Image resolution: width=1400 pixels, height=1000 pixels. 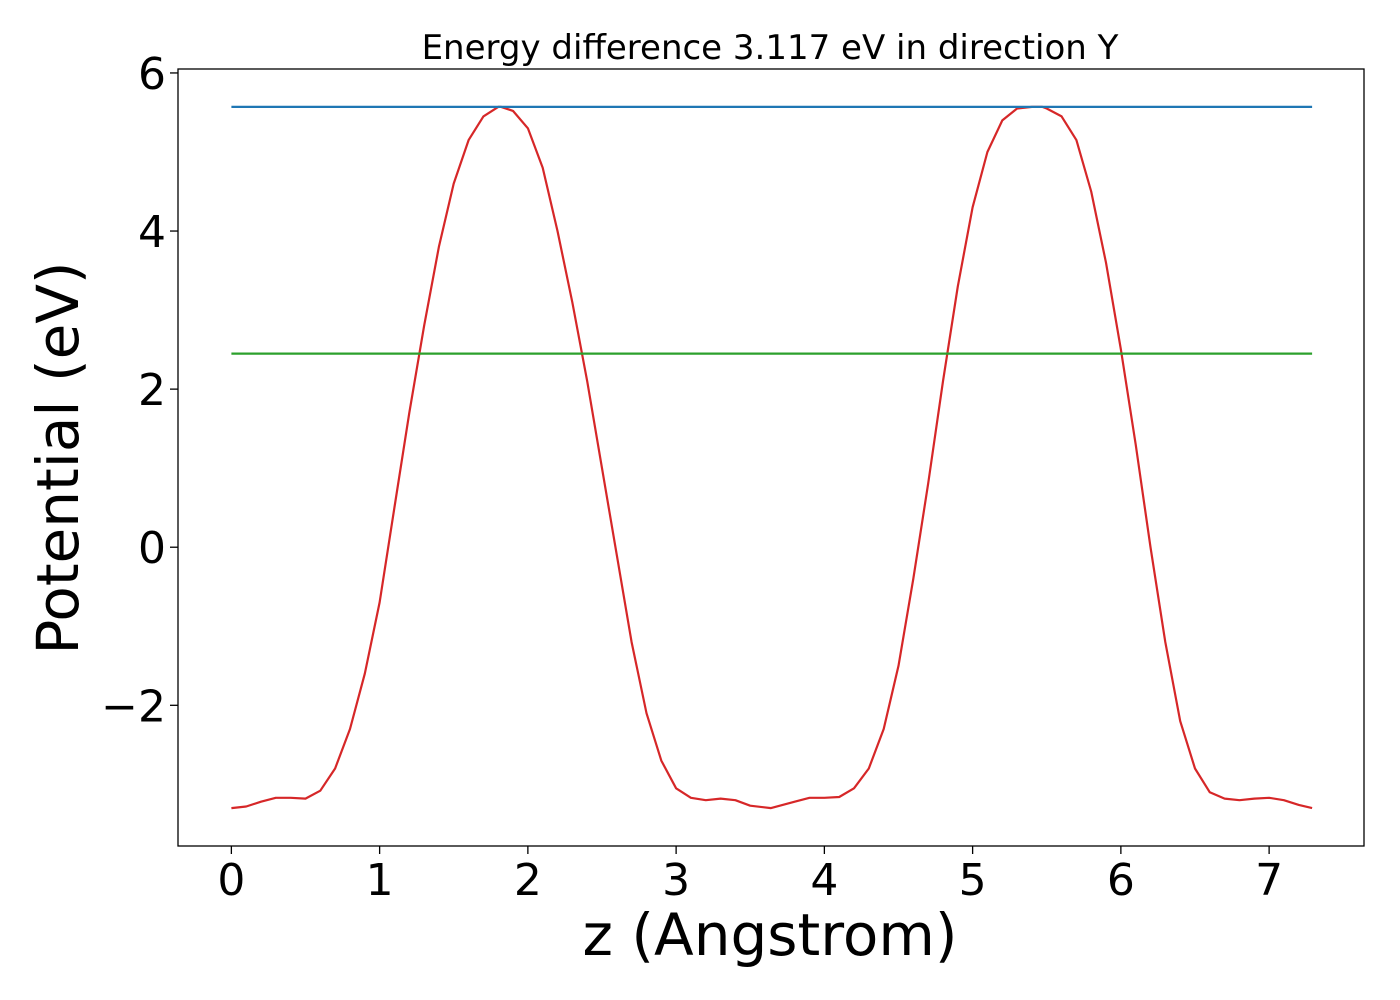 I want to click on x-axis-ticks: 0 1 2 3 4 5 6 7, so click(x=750, y=876).